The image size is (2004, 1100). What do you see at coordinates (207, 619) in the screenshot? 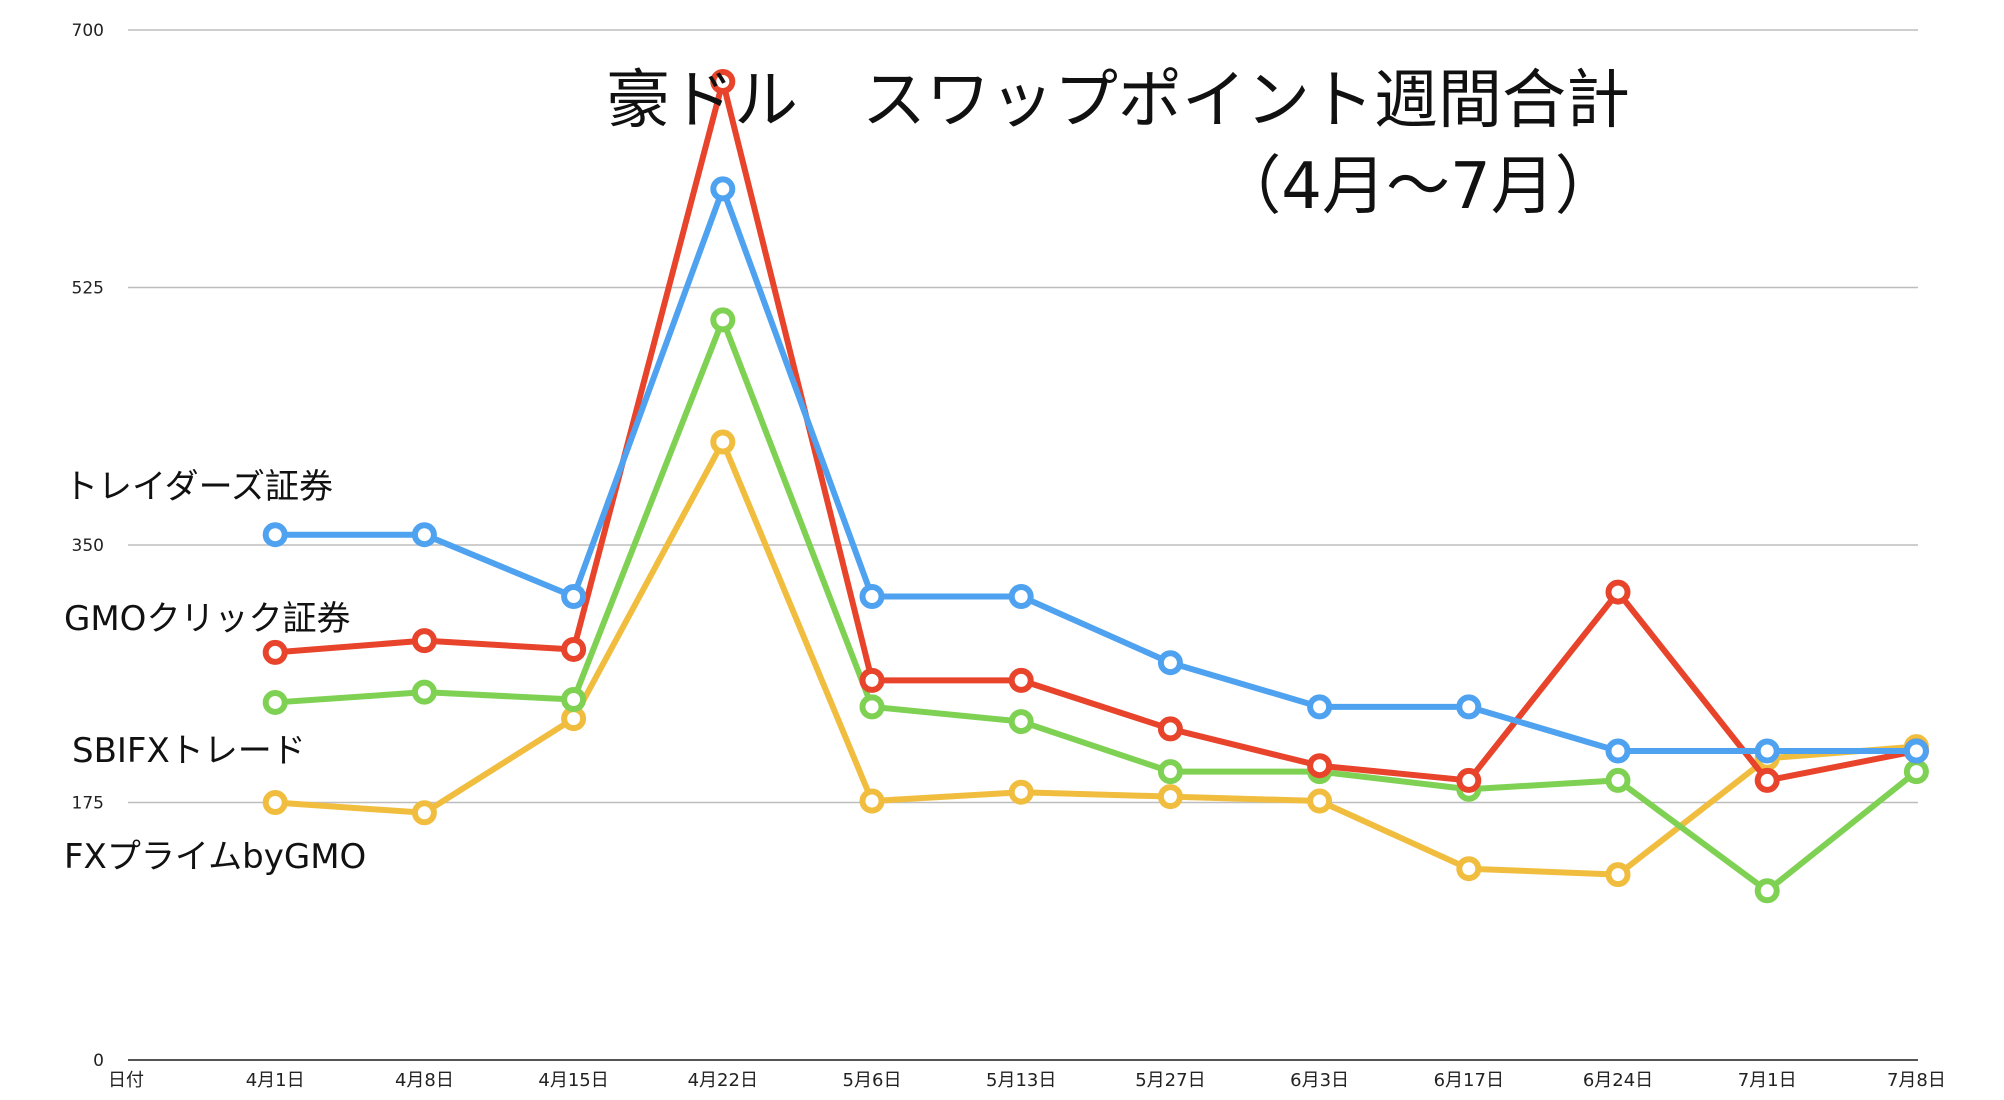
I see `series-label-gmo-click: GMOクリック証券` at bounding box center [207, 619].